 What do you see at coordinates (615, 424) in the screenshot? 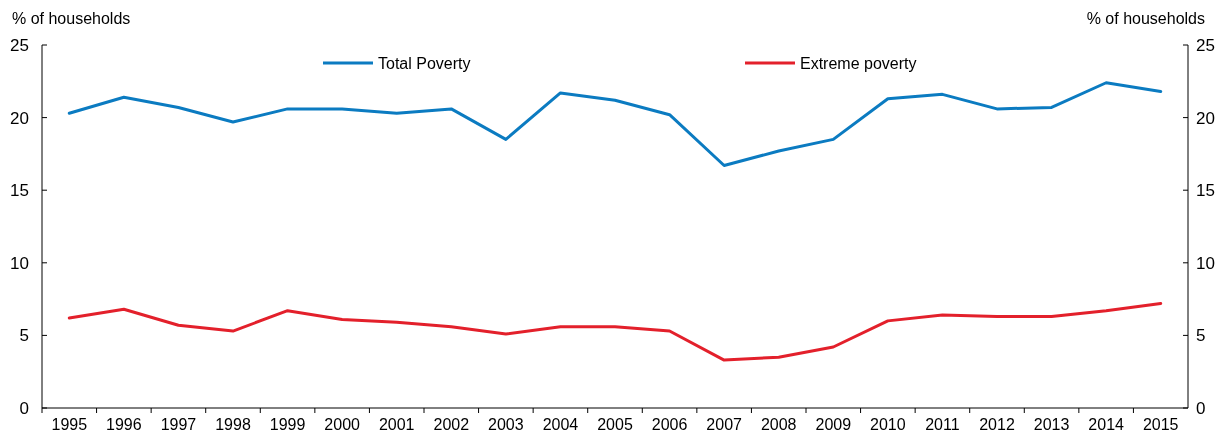
I see `x-tick-label: 2005` at bounding box center [615, 424].